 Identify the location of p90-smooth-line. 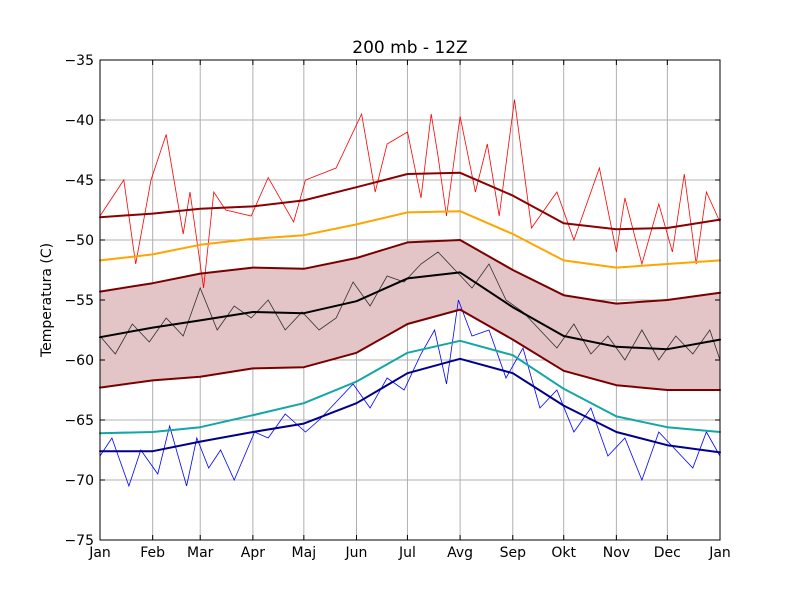
(410, 239).